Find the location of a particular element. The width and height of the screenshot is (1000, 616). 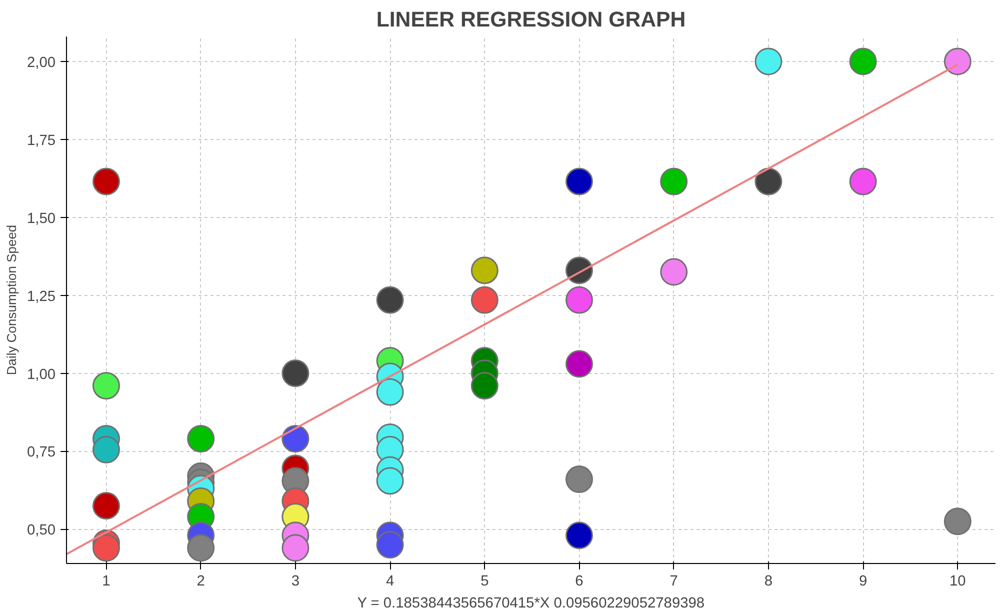

x-tick-label: 3 is located at coordinates (295, 582).